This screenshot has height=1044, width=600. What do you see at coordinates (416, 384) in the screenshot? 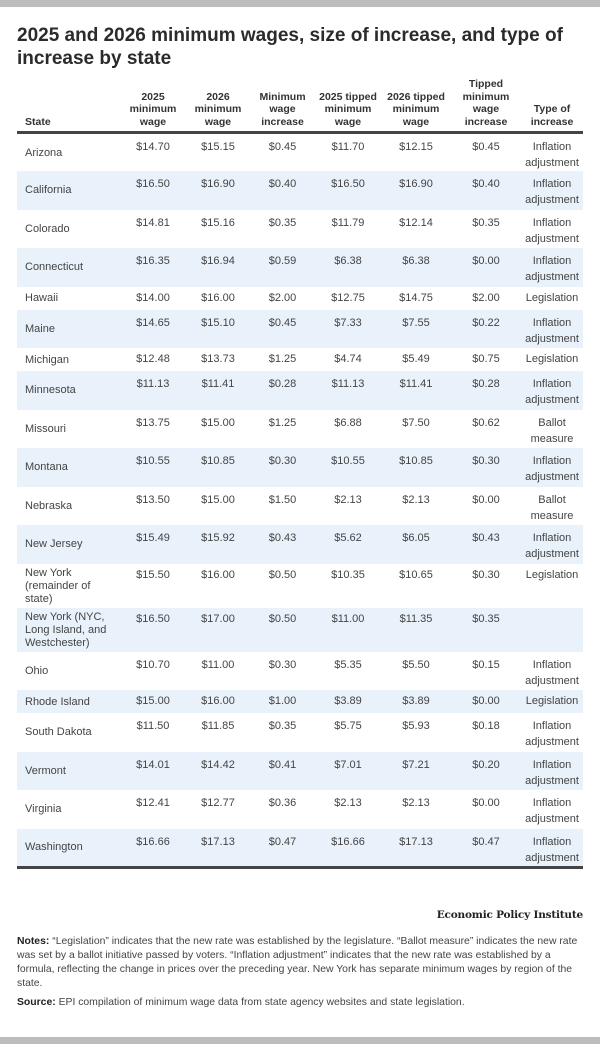
I see `cell-2026-tipped-wage: $11.41` at bounding box center [416, 384].